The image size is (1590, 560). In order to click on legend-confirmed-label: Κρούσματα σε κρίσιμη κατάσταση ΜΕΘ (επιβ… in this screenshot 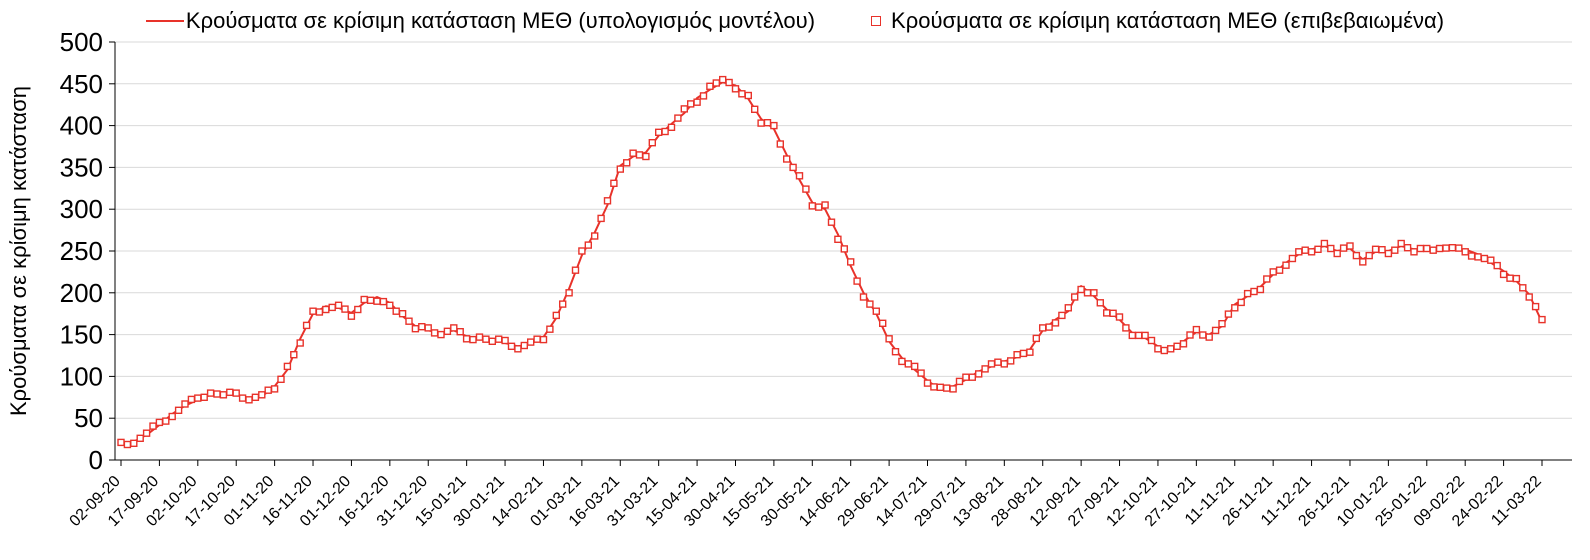, I will do `click(1168, 20)`.